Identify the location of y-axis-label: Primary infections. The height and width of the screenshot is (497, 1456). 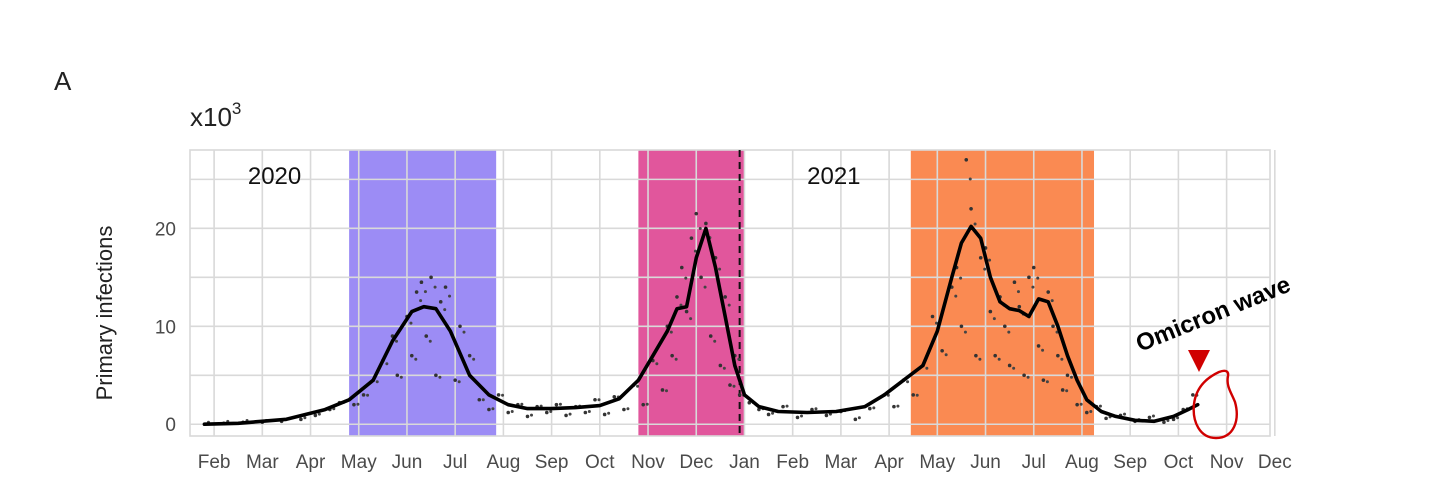
(104, 313).